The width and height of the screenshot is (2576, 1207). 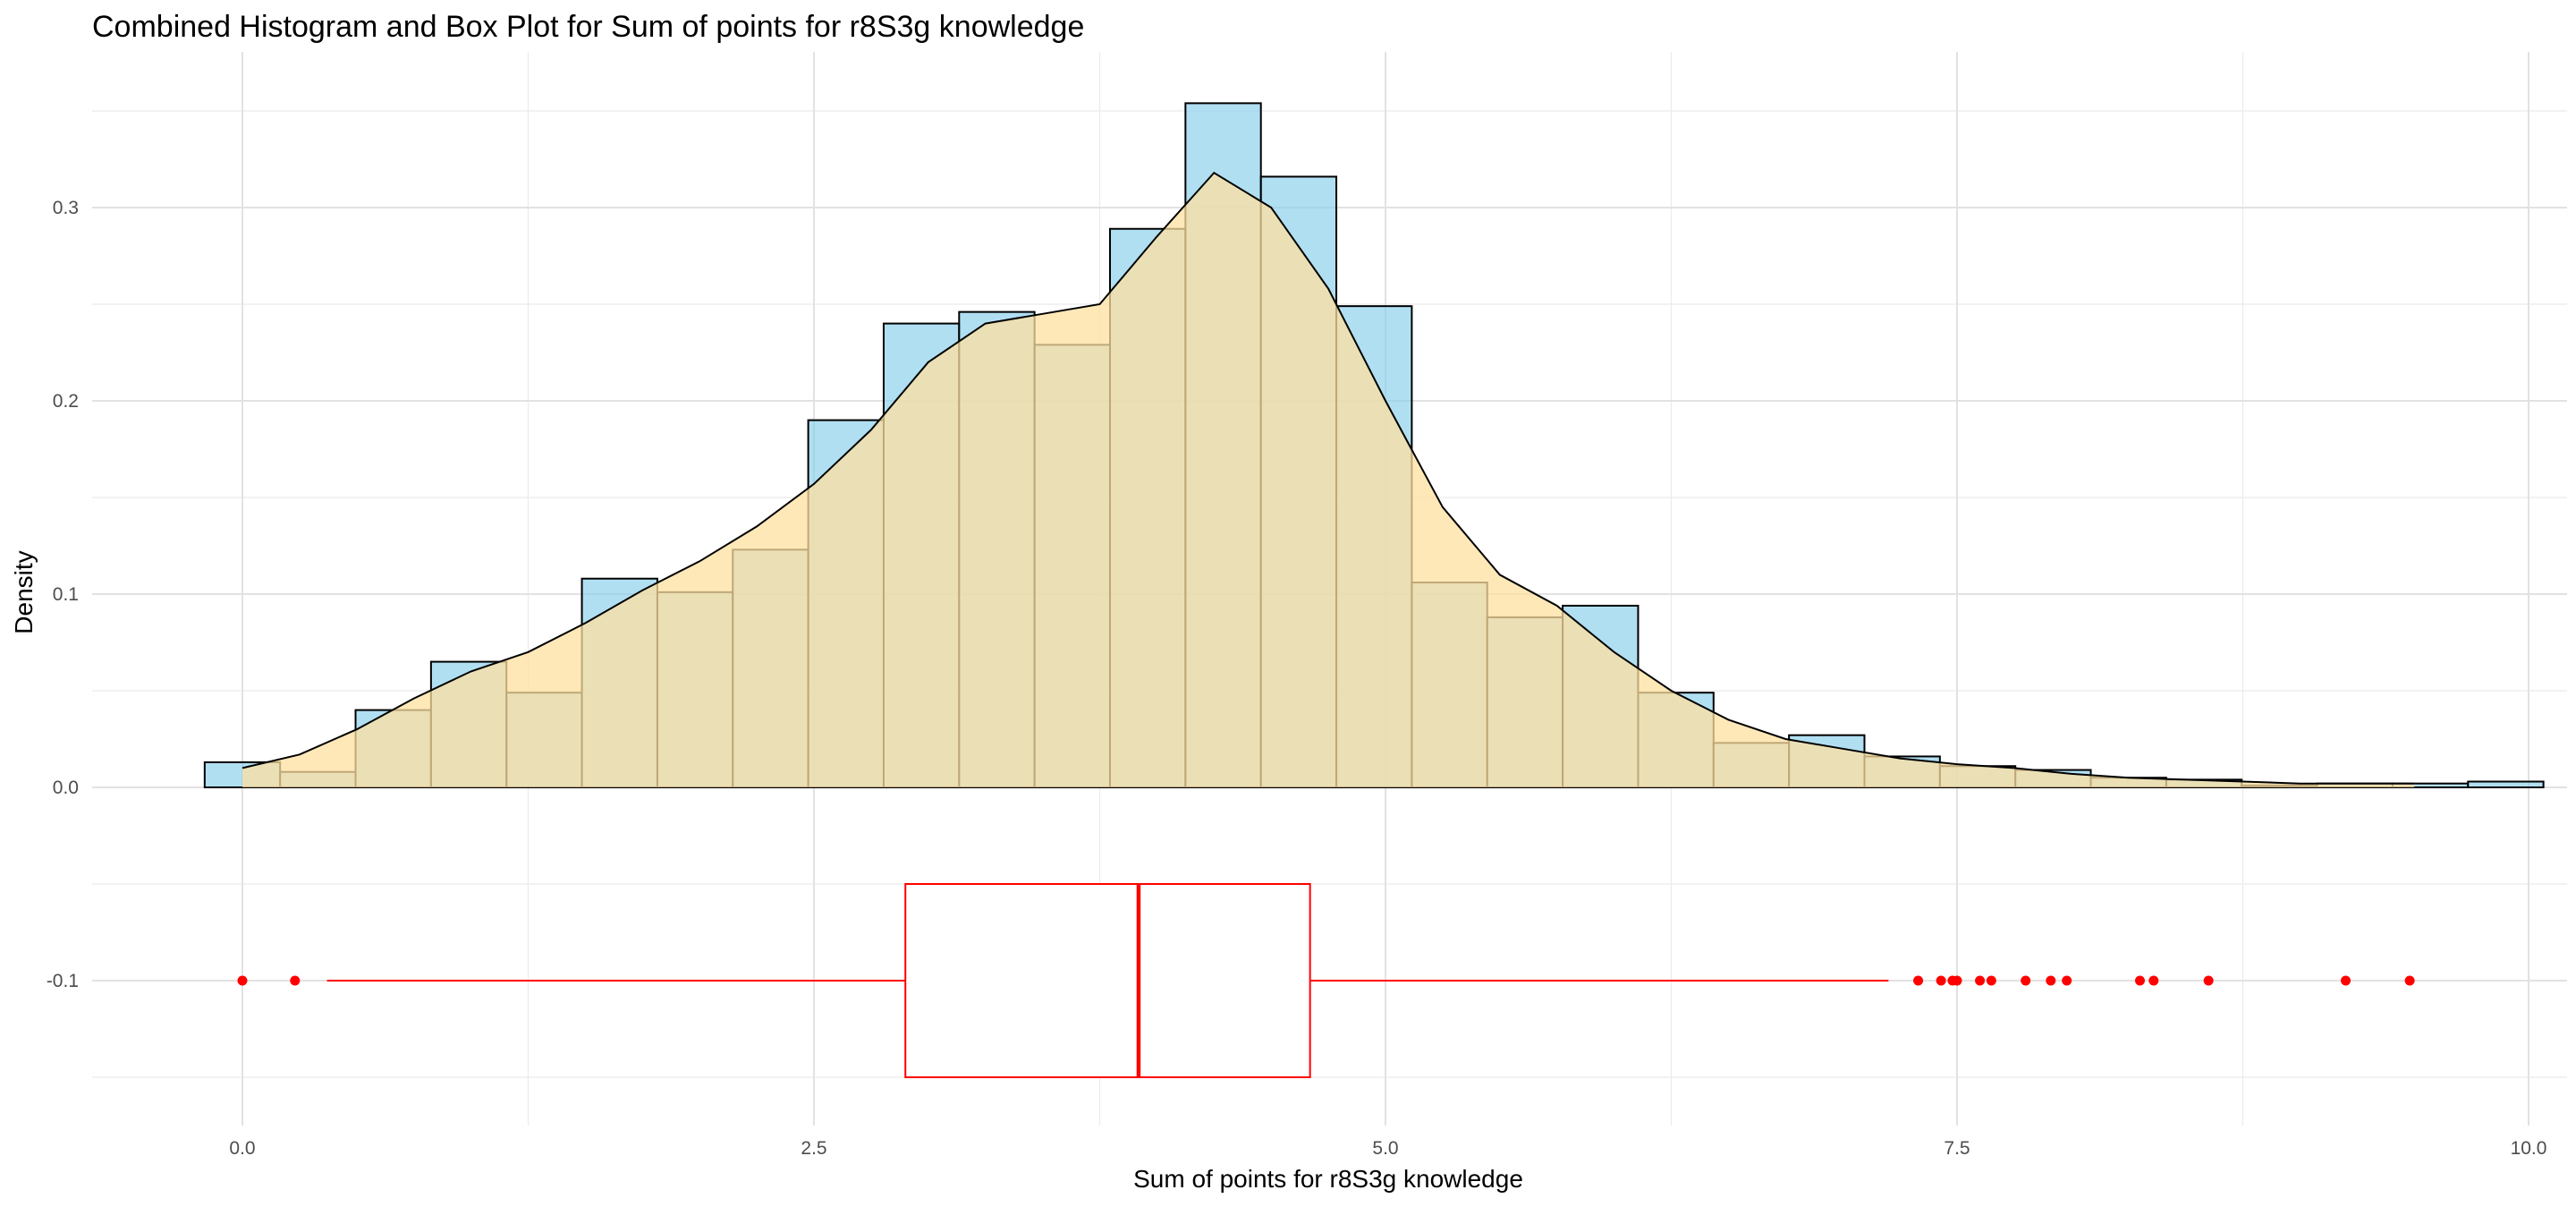 What do you see at coordinates (1957, 1149) in the screenshot?
I see `x-tick-label: 7.5` at bounding box center [1957, 1149].